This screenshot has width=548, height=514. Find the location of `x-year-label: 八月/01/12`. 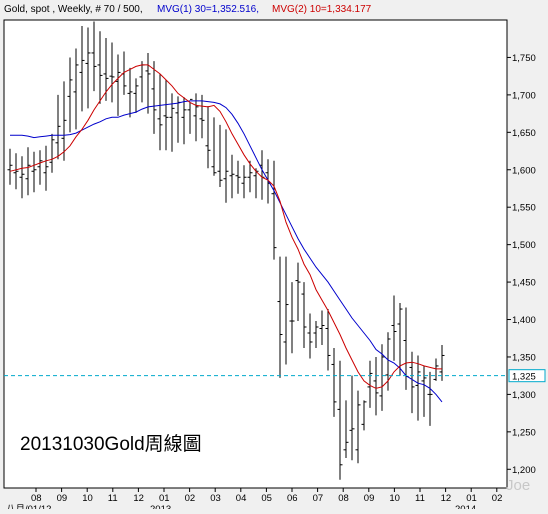

x-year-label: 八月/01/12 is located at coordinates (28, 506).